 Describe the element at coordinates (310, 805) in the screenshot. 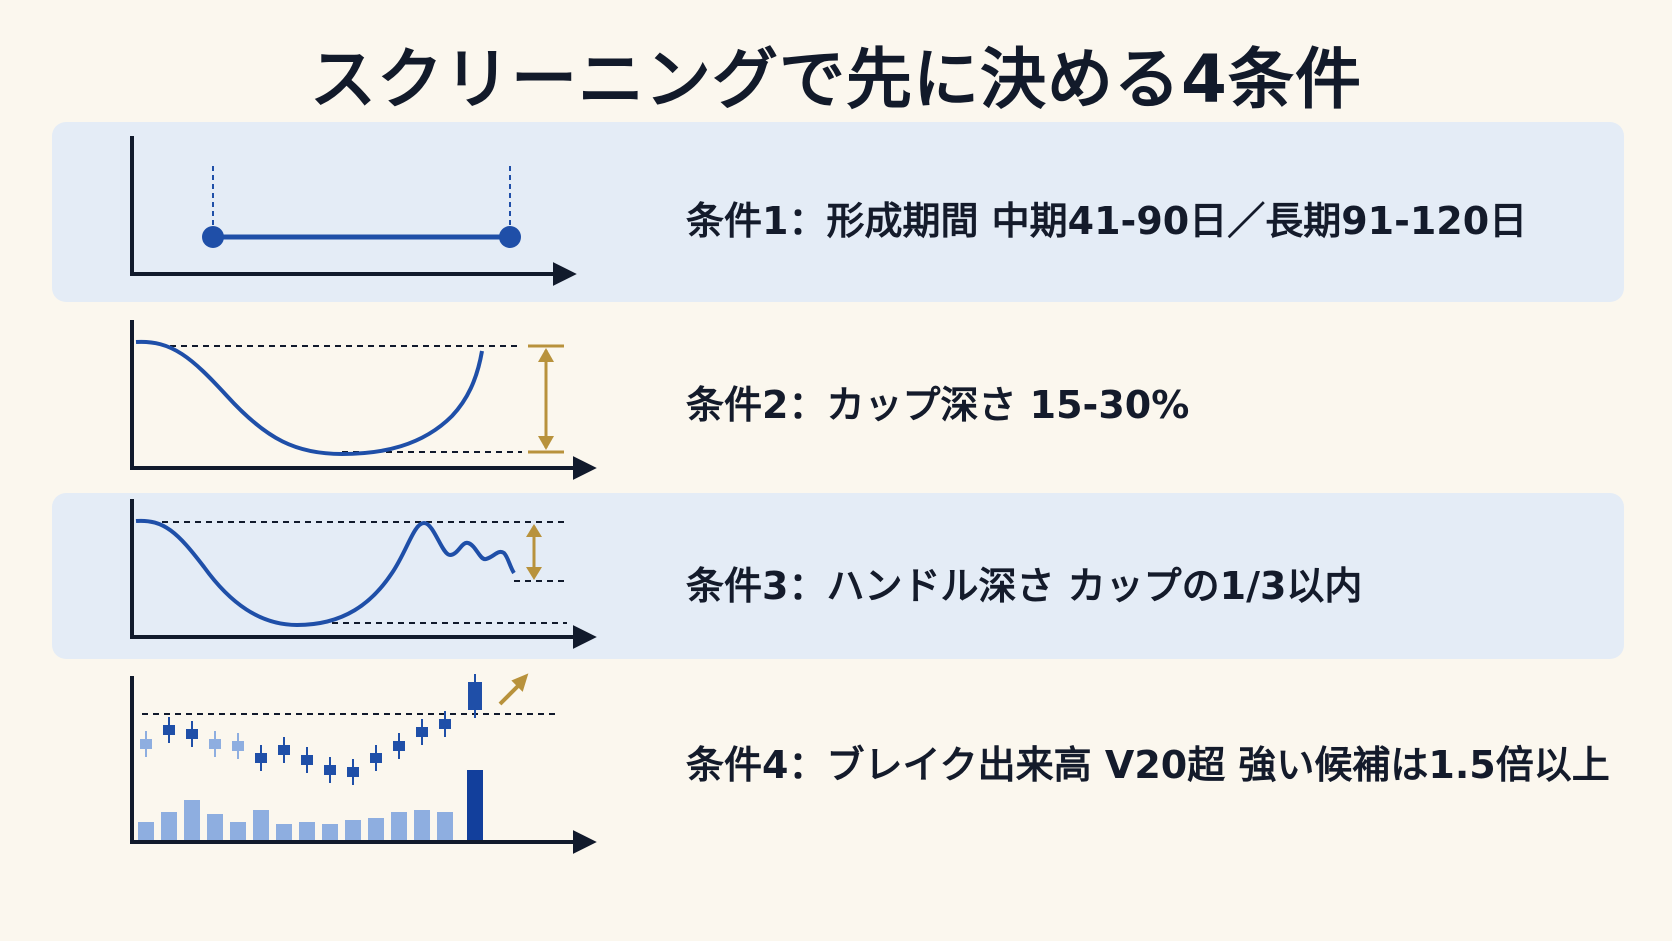

I see `volume-bars` at that location.